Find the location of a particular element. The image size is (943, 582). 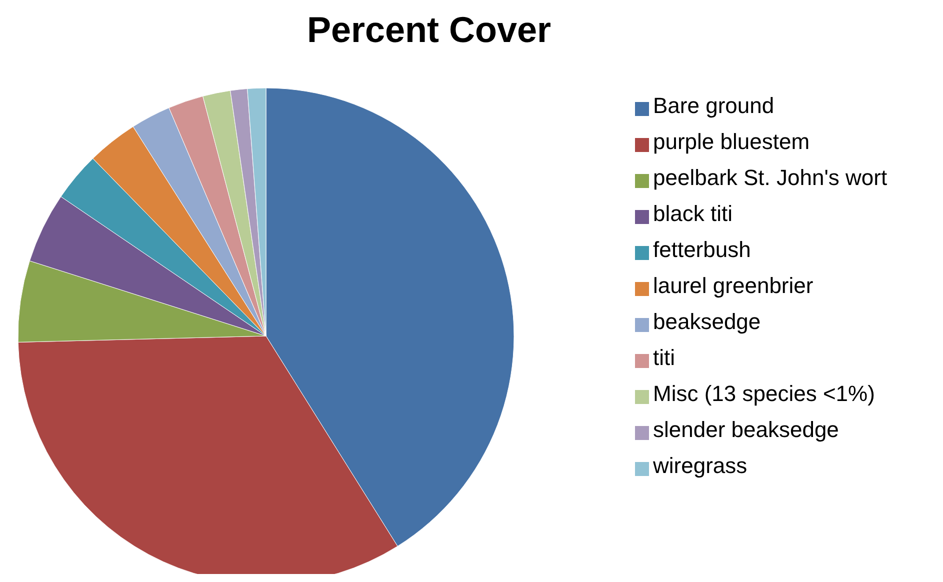

legend-label: slender beaksedge is located at coordinates (746, 429).